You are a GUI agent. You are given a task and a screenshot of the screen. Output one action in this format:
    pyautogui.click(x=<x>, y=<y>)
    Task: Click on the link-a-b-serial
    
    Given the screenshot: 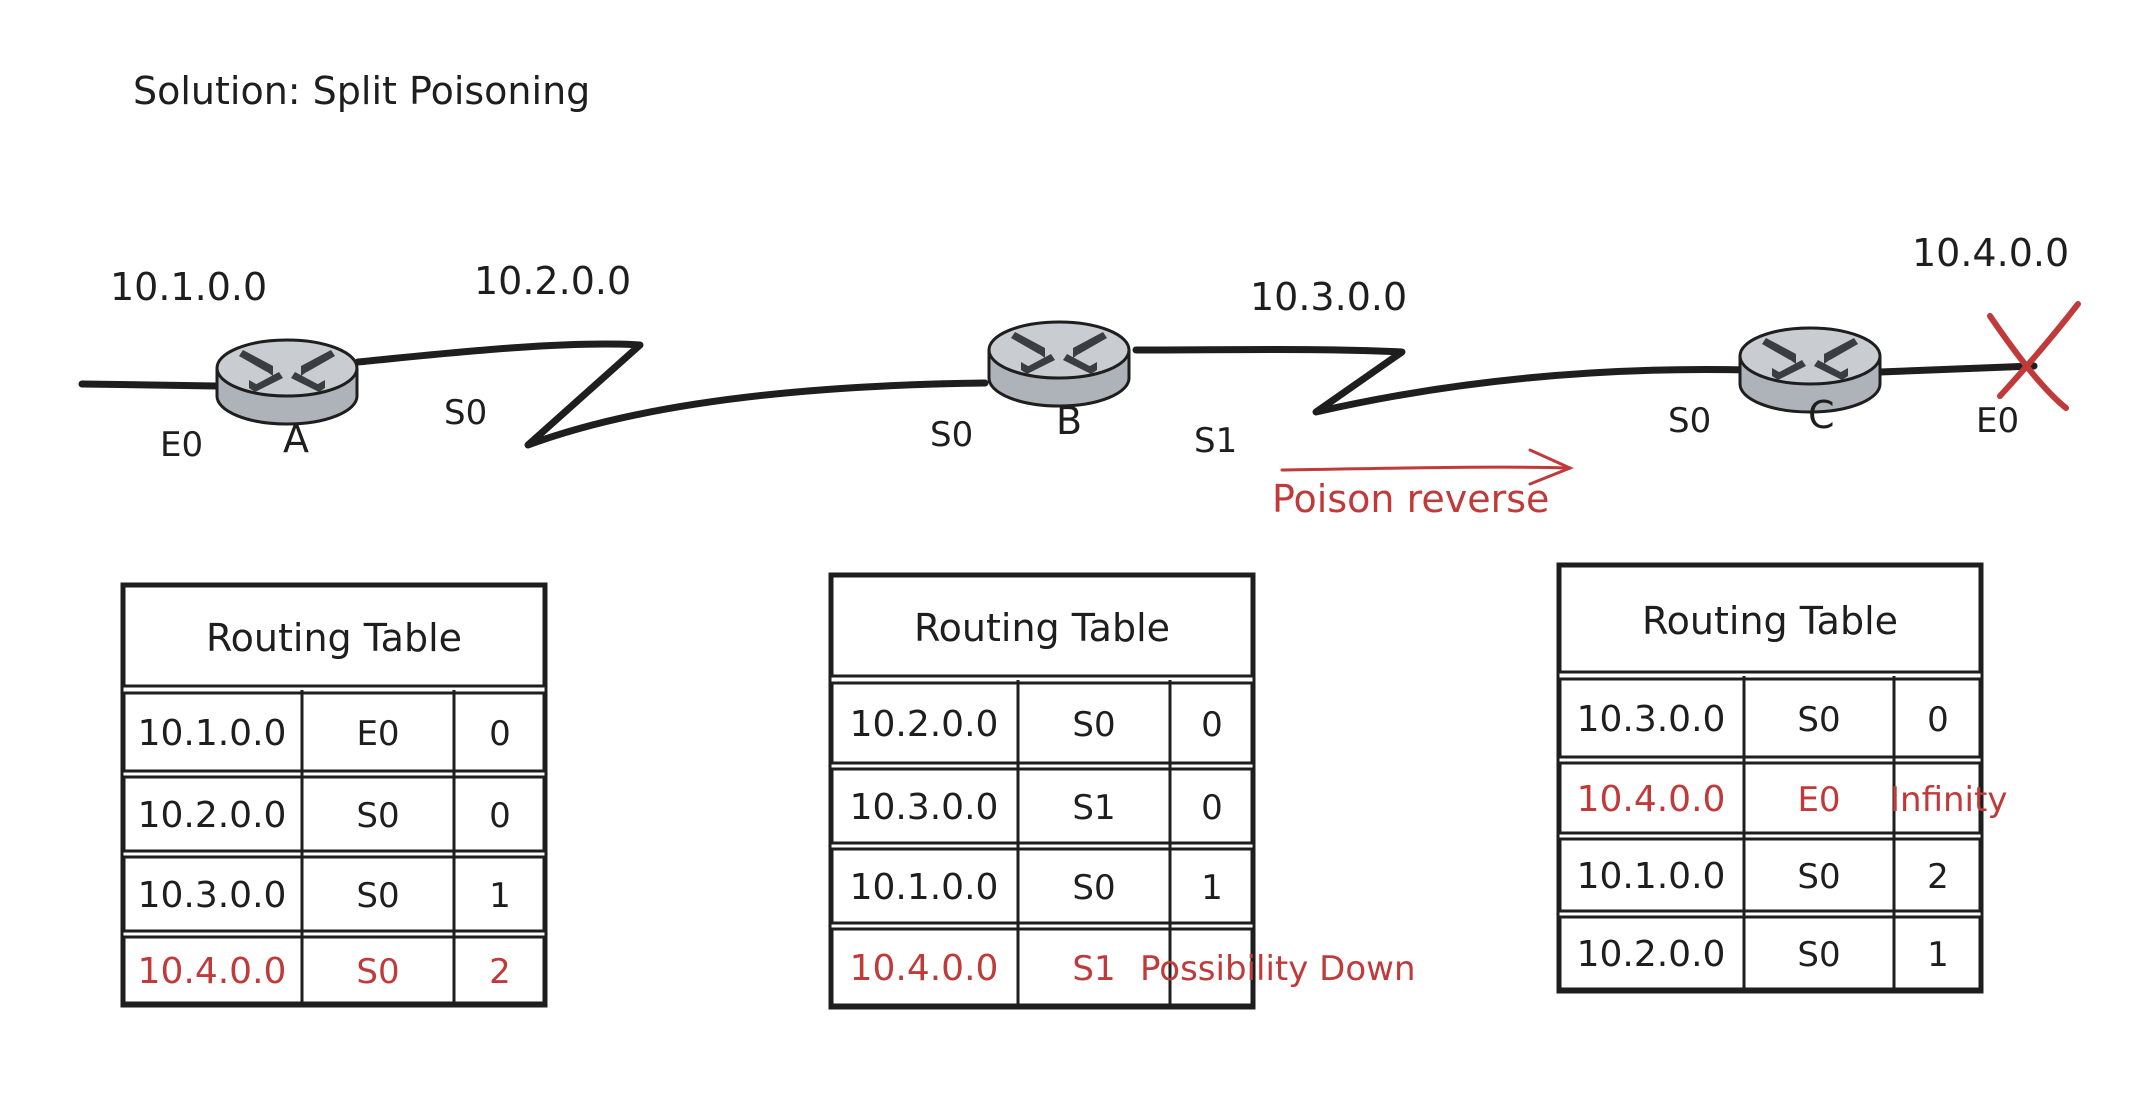 What is the action you would take?
    pyautogui.click(x=671, y=394)
    